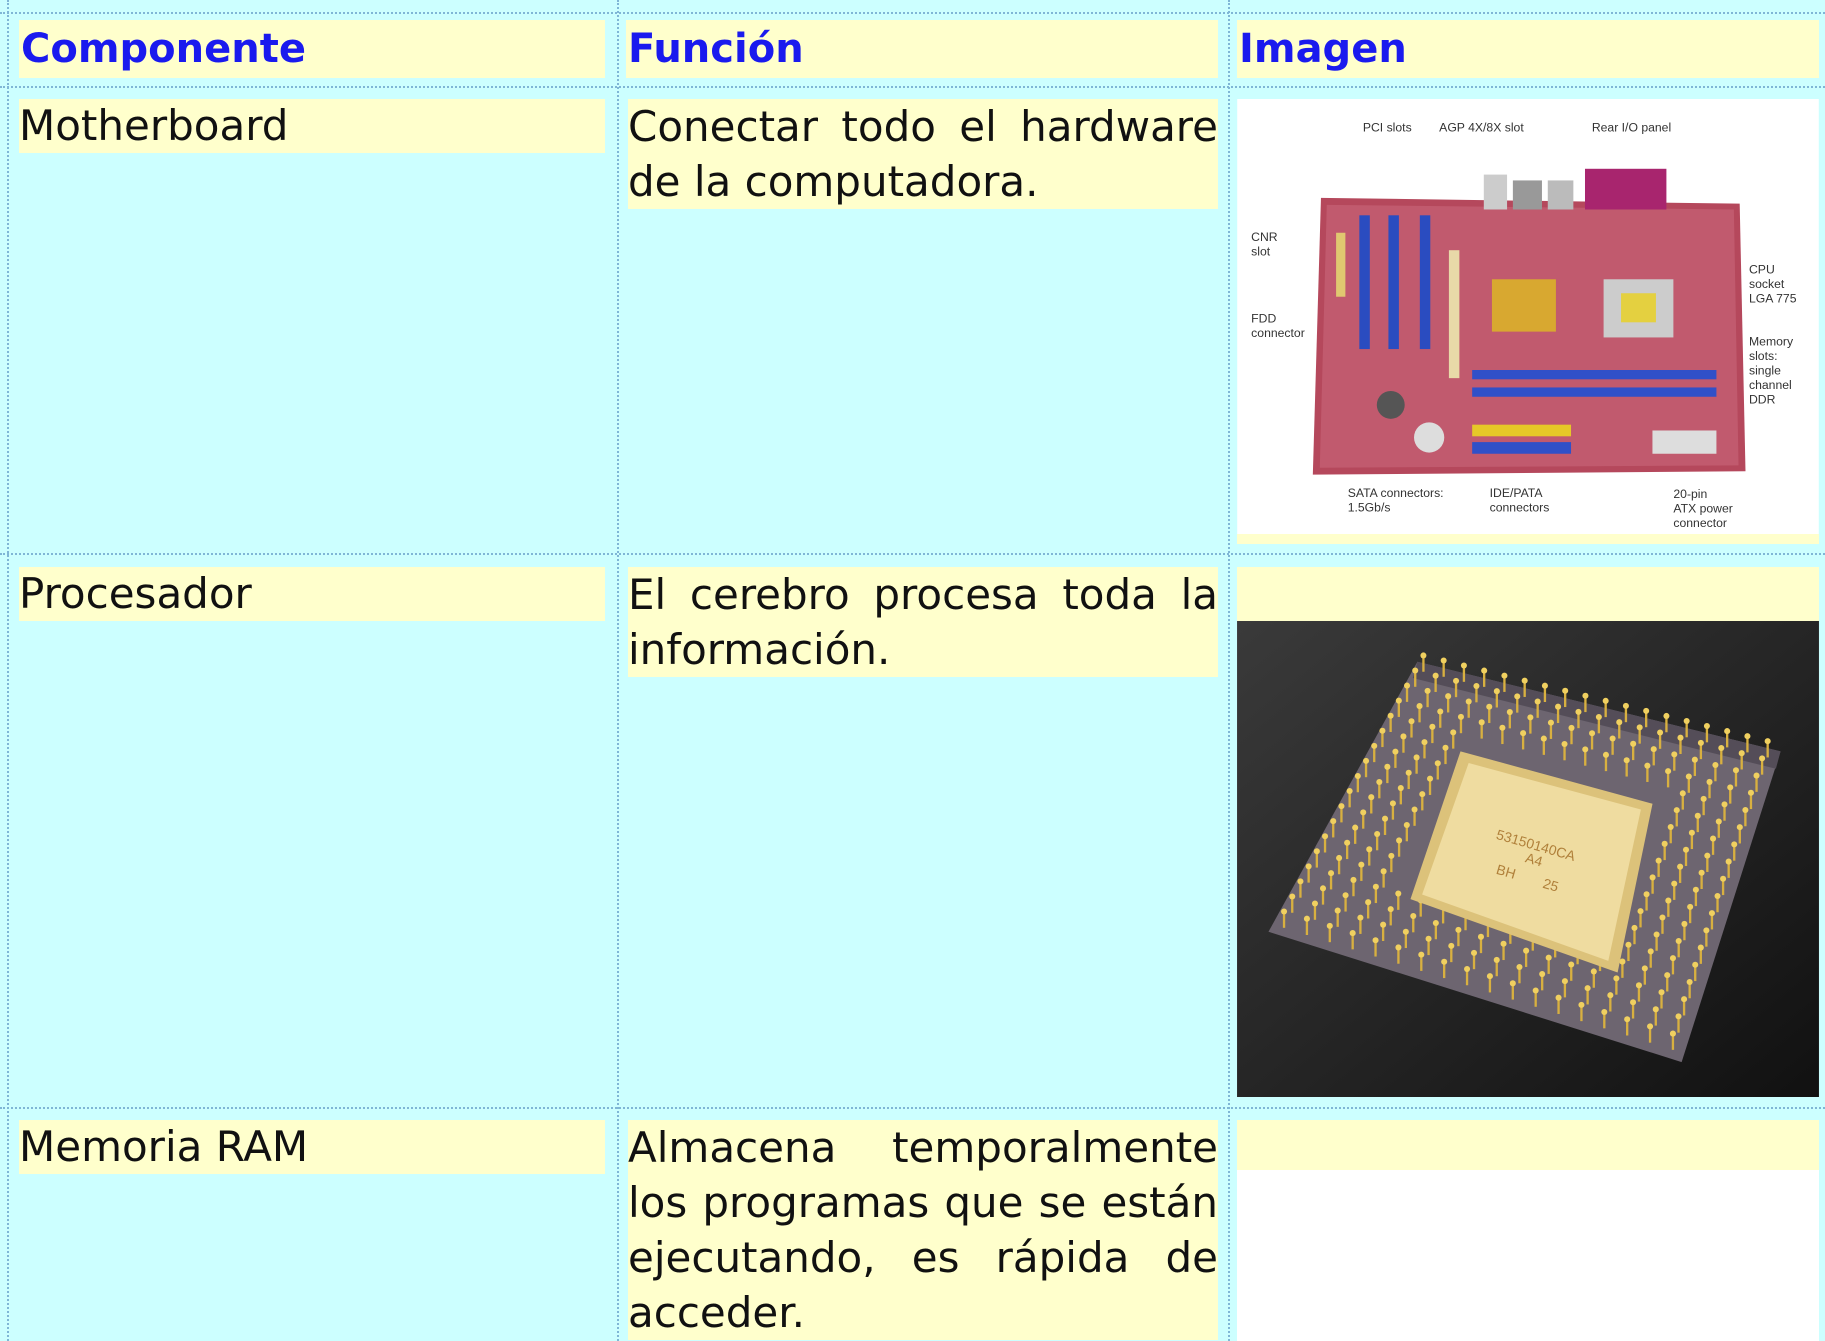  I want to click on image-label: slot, so click(1261, 251).